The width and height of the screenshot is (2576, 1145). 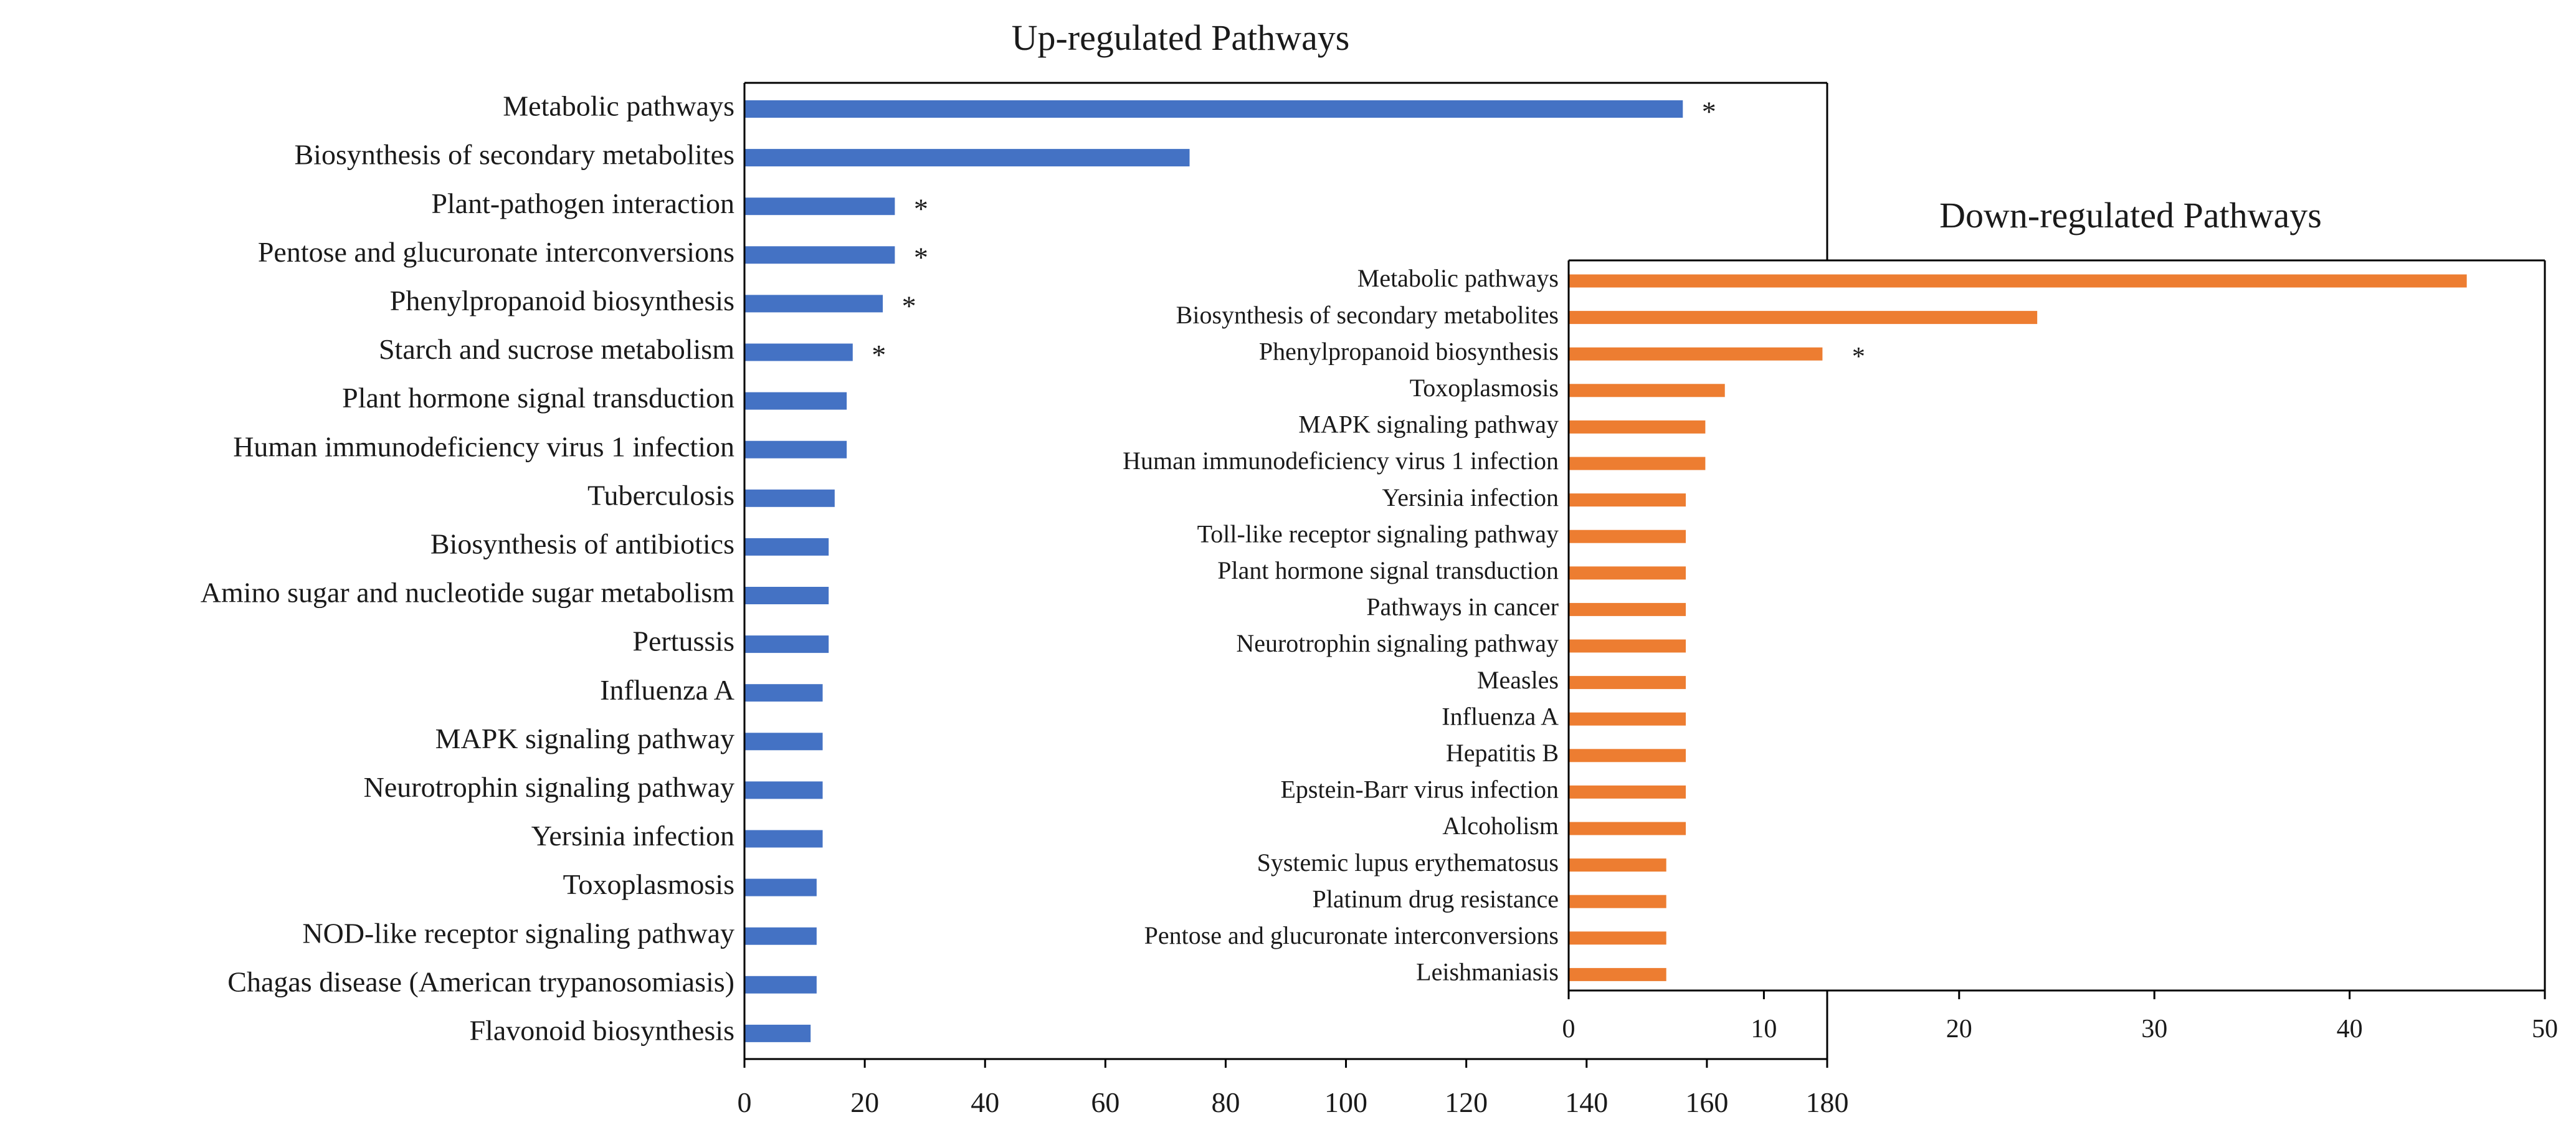 I want to click on down-category-label-16: Systemic lupus erythematosus, so click(x=1408, y=863).